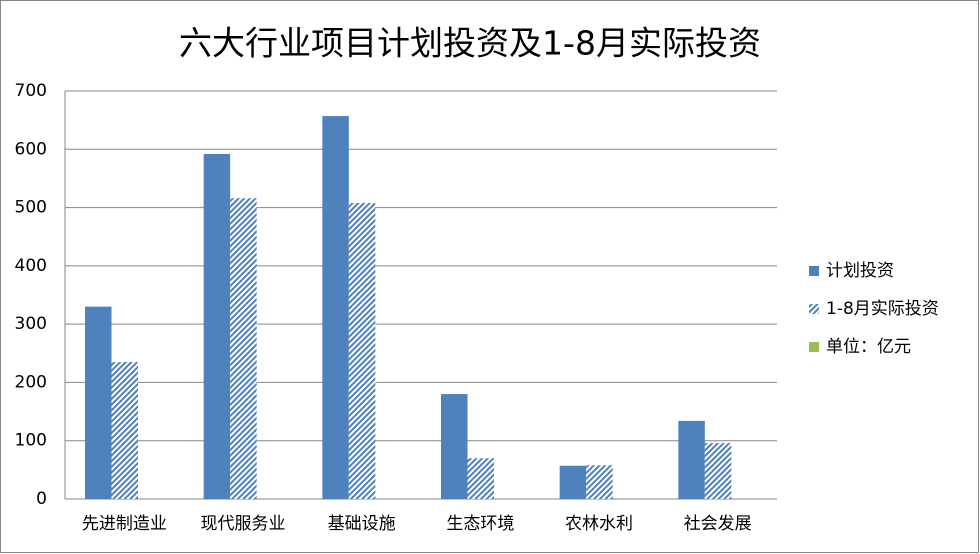 The image size is (980, 554). Describe the element at coordinates (31, 208) in the screenshot. I see `y-tick-label: 500` at that location.